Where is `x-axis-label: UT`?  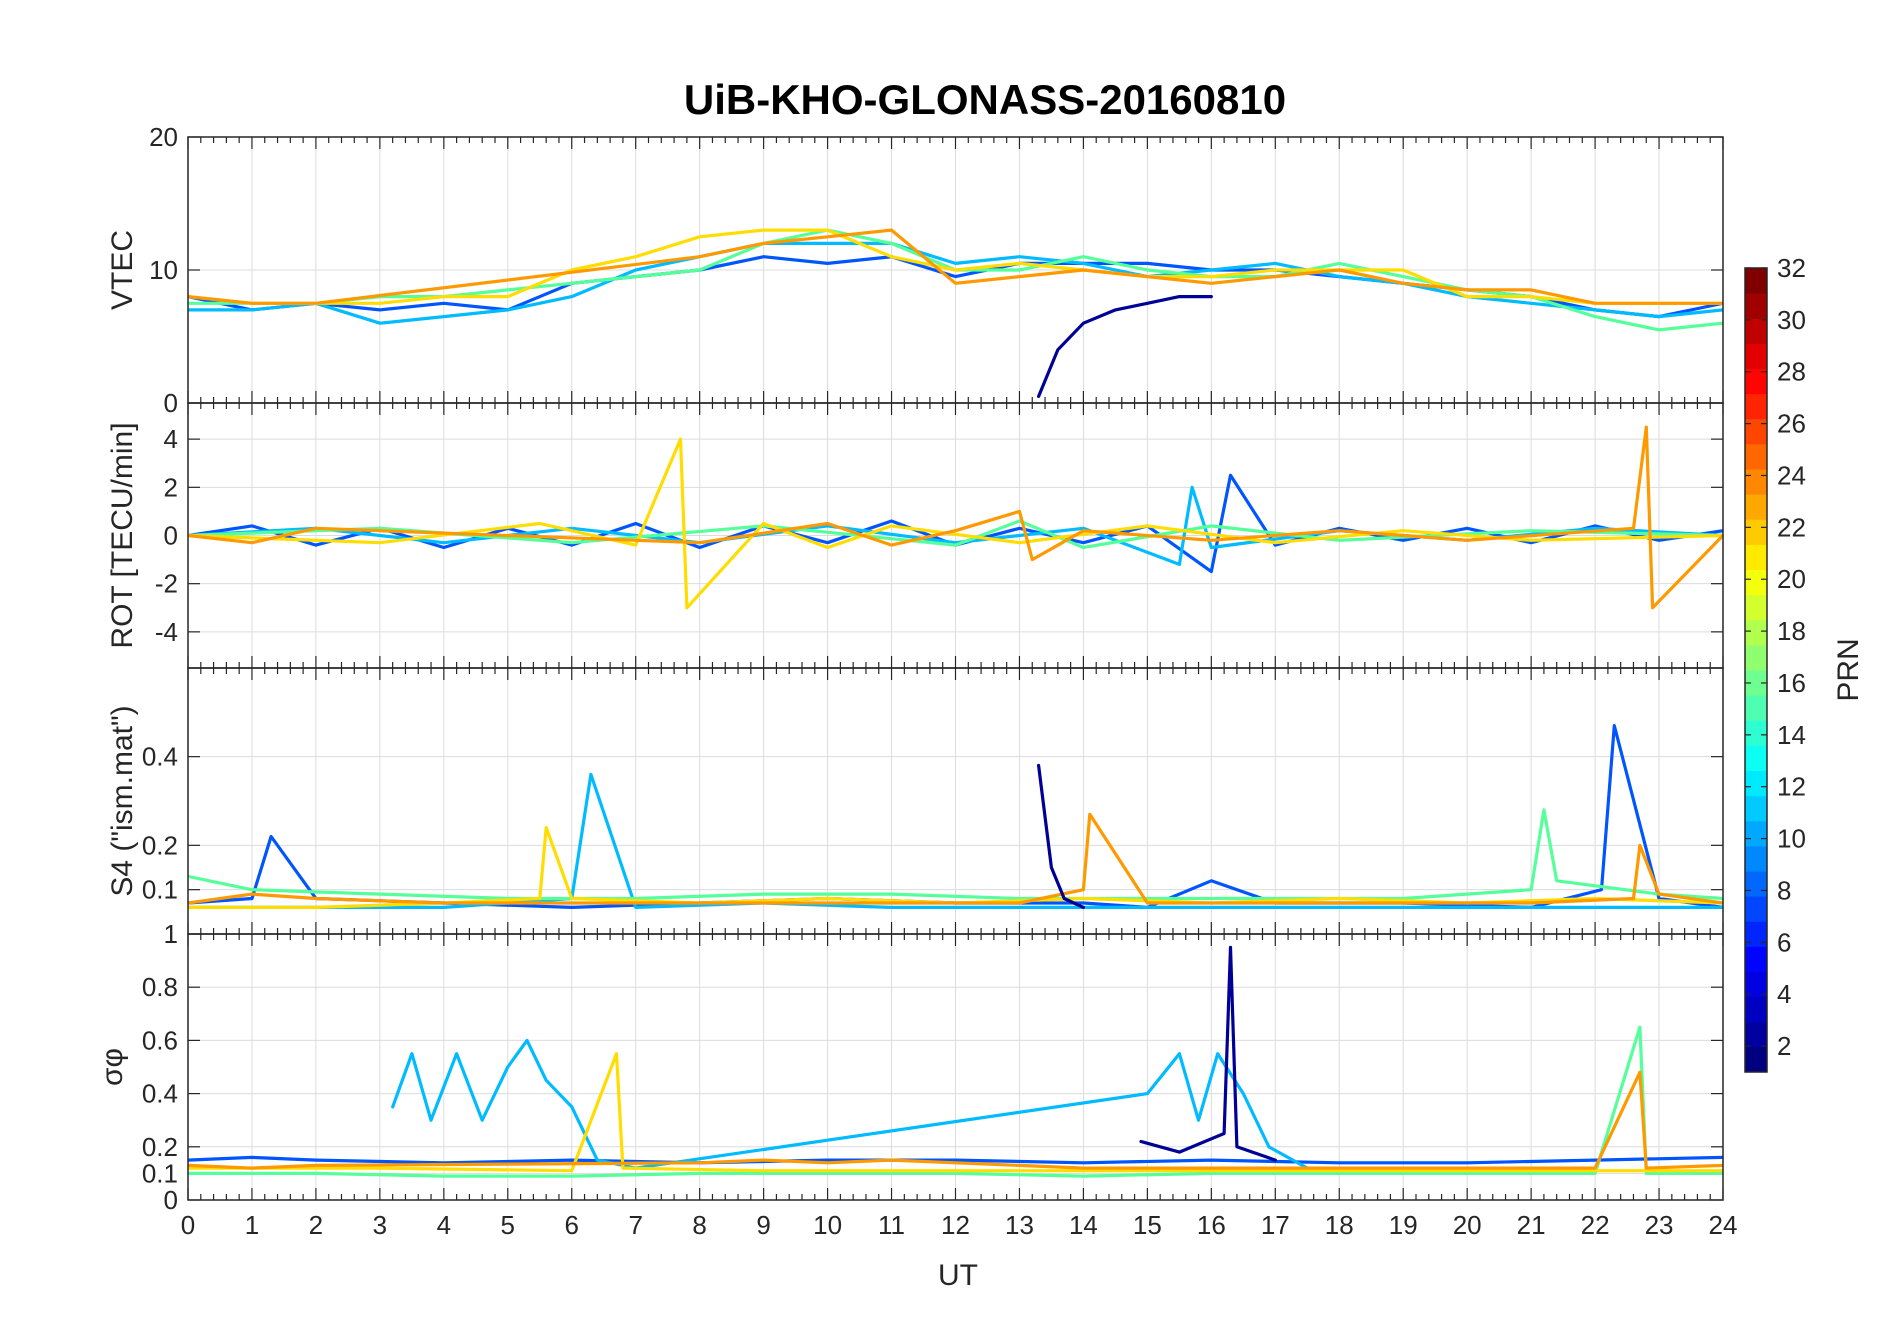
x-axis-label: UT is located at coordinates (958, 1275).